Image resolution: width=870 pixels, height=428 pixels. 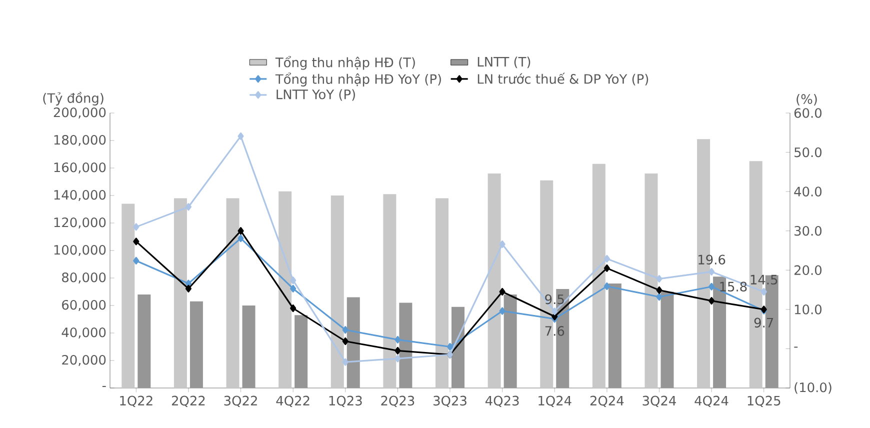 What do you see at coordinates (712, 259) in the screenshot?
I see `data-label: 19.6` at bounding box center [712, 259].